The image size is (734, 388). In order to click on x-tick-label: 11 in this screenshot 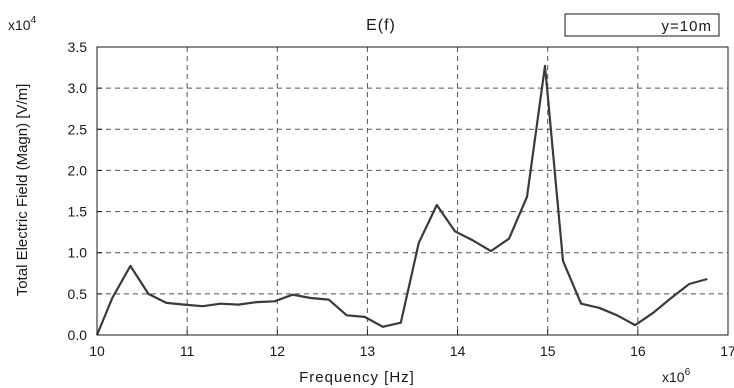, I will do `click(187, 351)`.